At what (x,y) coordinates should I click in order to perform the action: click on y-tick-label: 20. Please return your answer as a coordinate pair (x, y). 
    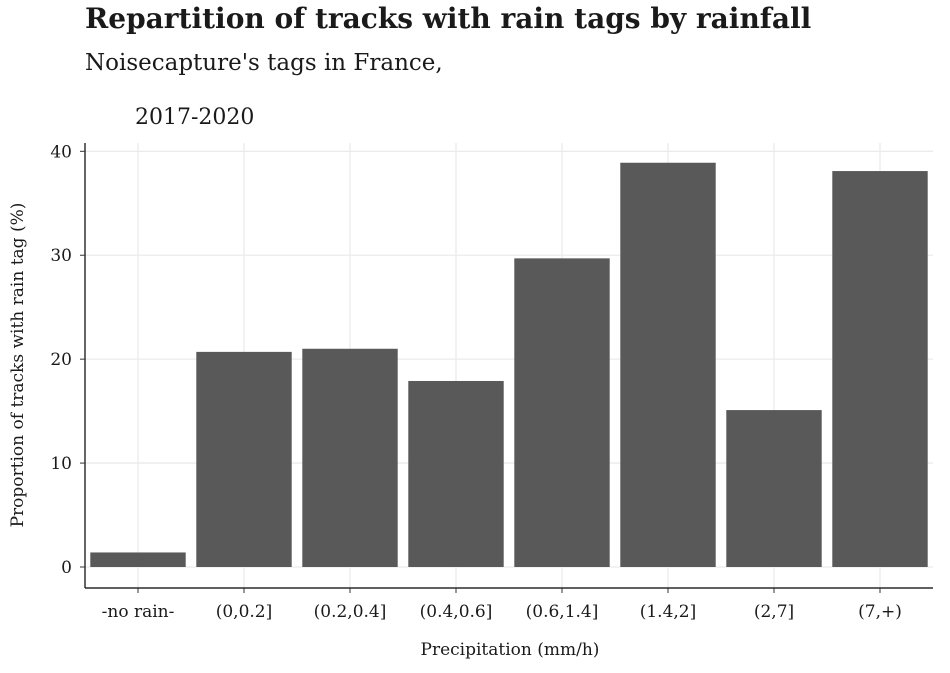
    Looking at the image, I should click on (61, 360).